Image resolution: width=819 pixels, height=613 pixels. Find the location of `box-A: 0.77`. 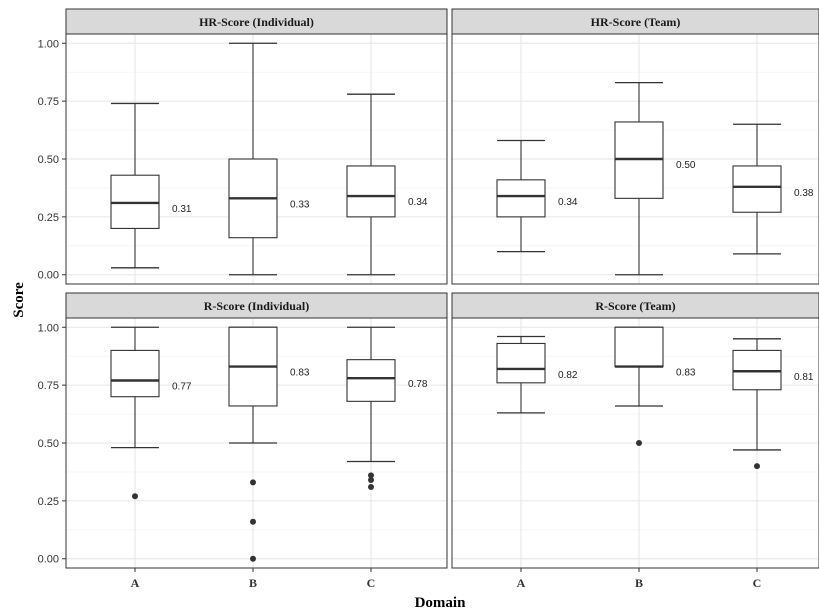

box-A: 0.77 is located at coordinates (151, 413).